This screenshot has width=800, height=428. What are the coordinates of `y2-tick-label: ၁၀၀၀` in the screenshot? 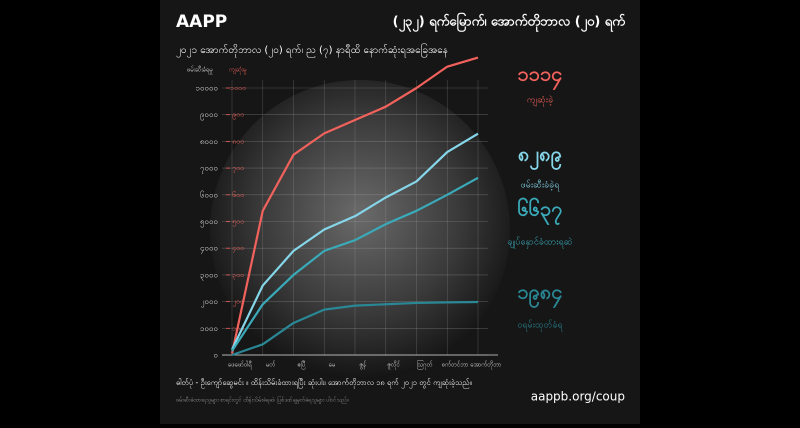 It's located at (238, 88).